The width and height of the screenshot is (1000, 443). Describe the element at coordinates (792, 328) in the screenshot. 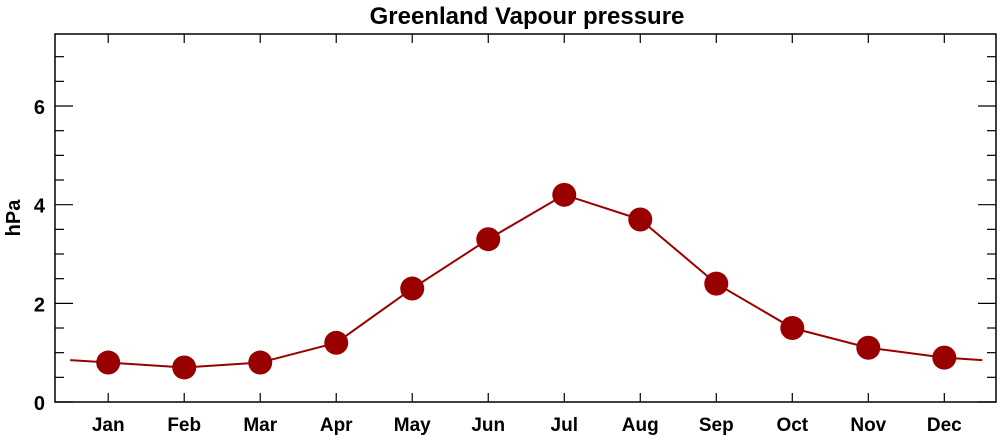

I see `data-point-oct` at that location.